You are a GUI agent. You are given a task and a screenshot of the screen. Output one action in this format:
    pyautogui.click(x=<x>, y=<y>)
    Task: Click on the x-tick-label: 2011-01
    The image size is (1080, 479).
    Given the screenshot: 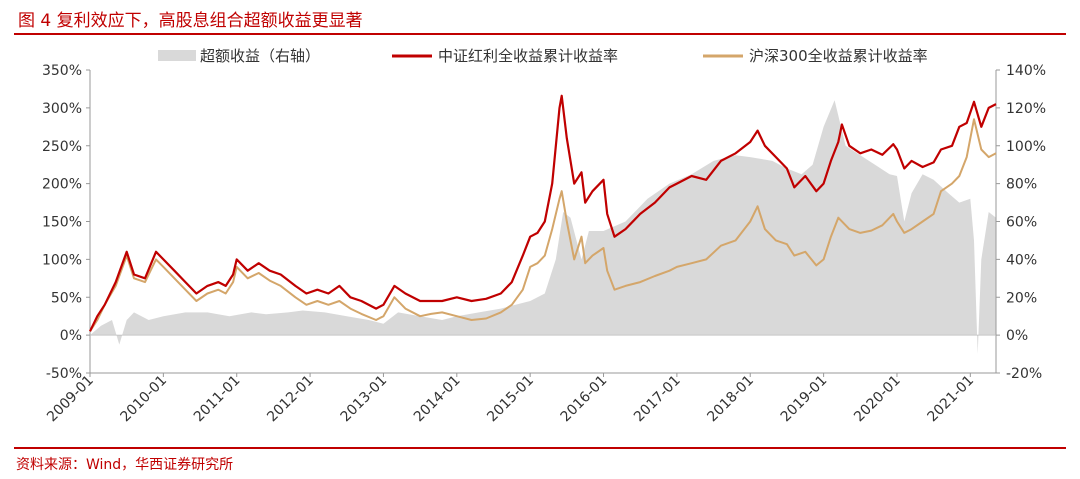 What is the action you would take?
    pyautogui.click(x=217, y=399)
    